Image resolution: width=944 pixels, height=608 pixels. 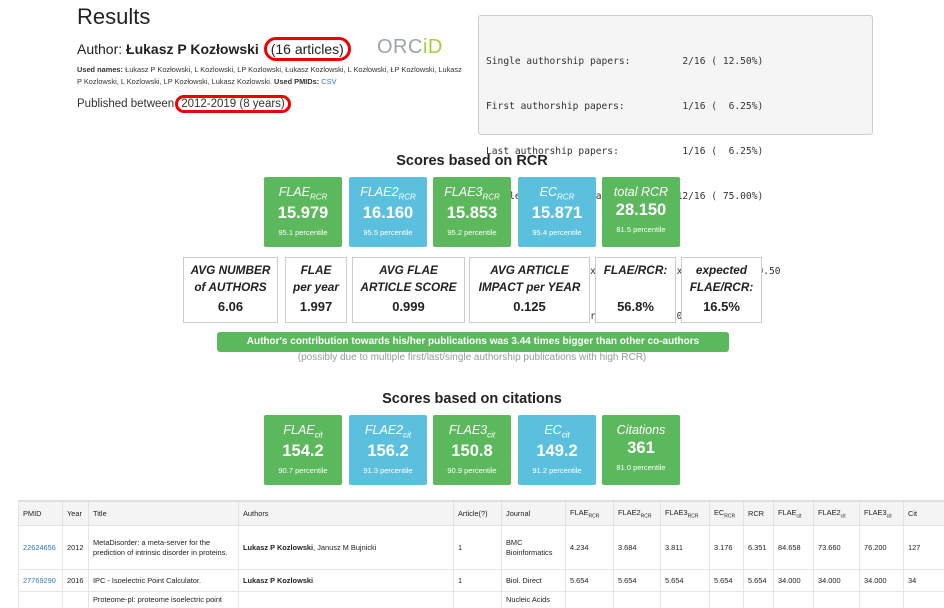 I want to click on cell-year, so click(x=75, y=599).